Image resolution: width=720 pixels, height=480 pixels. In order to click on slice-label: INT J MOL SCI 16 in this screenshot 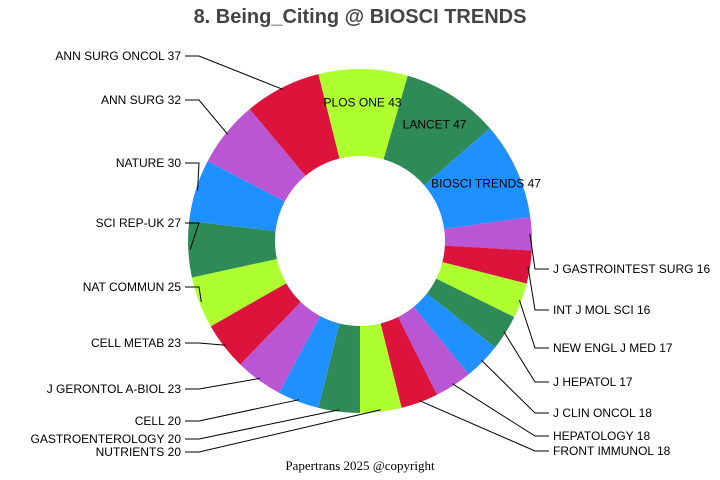, I will do `click(602, 310)`.